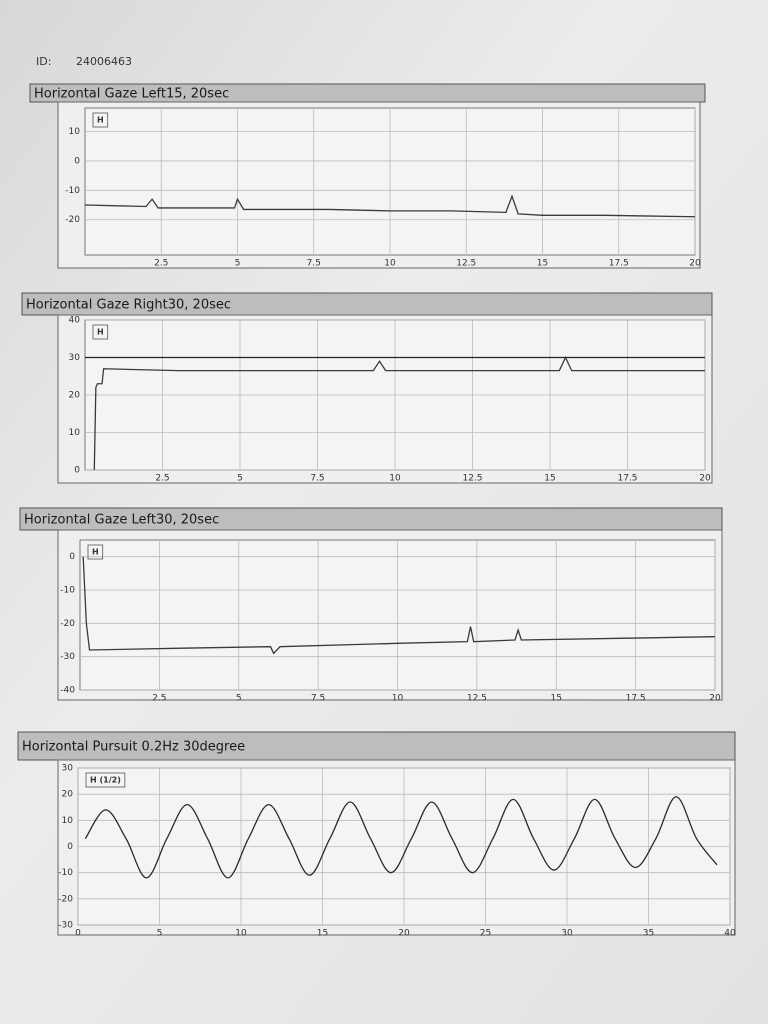 The height and width of the screenshot is (1024, 768). What do you see at coordinates (376, 746) in the screenshot?
I see `title-bar` at bounding box center [376, 746].